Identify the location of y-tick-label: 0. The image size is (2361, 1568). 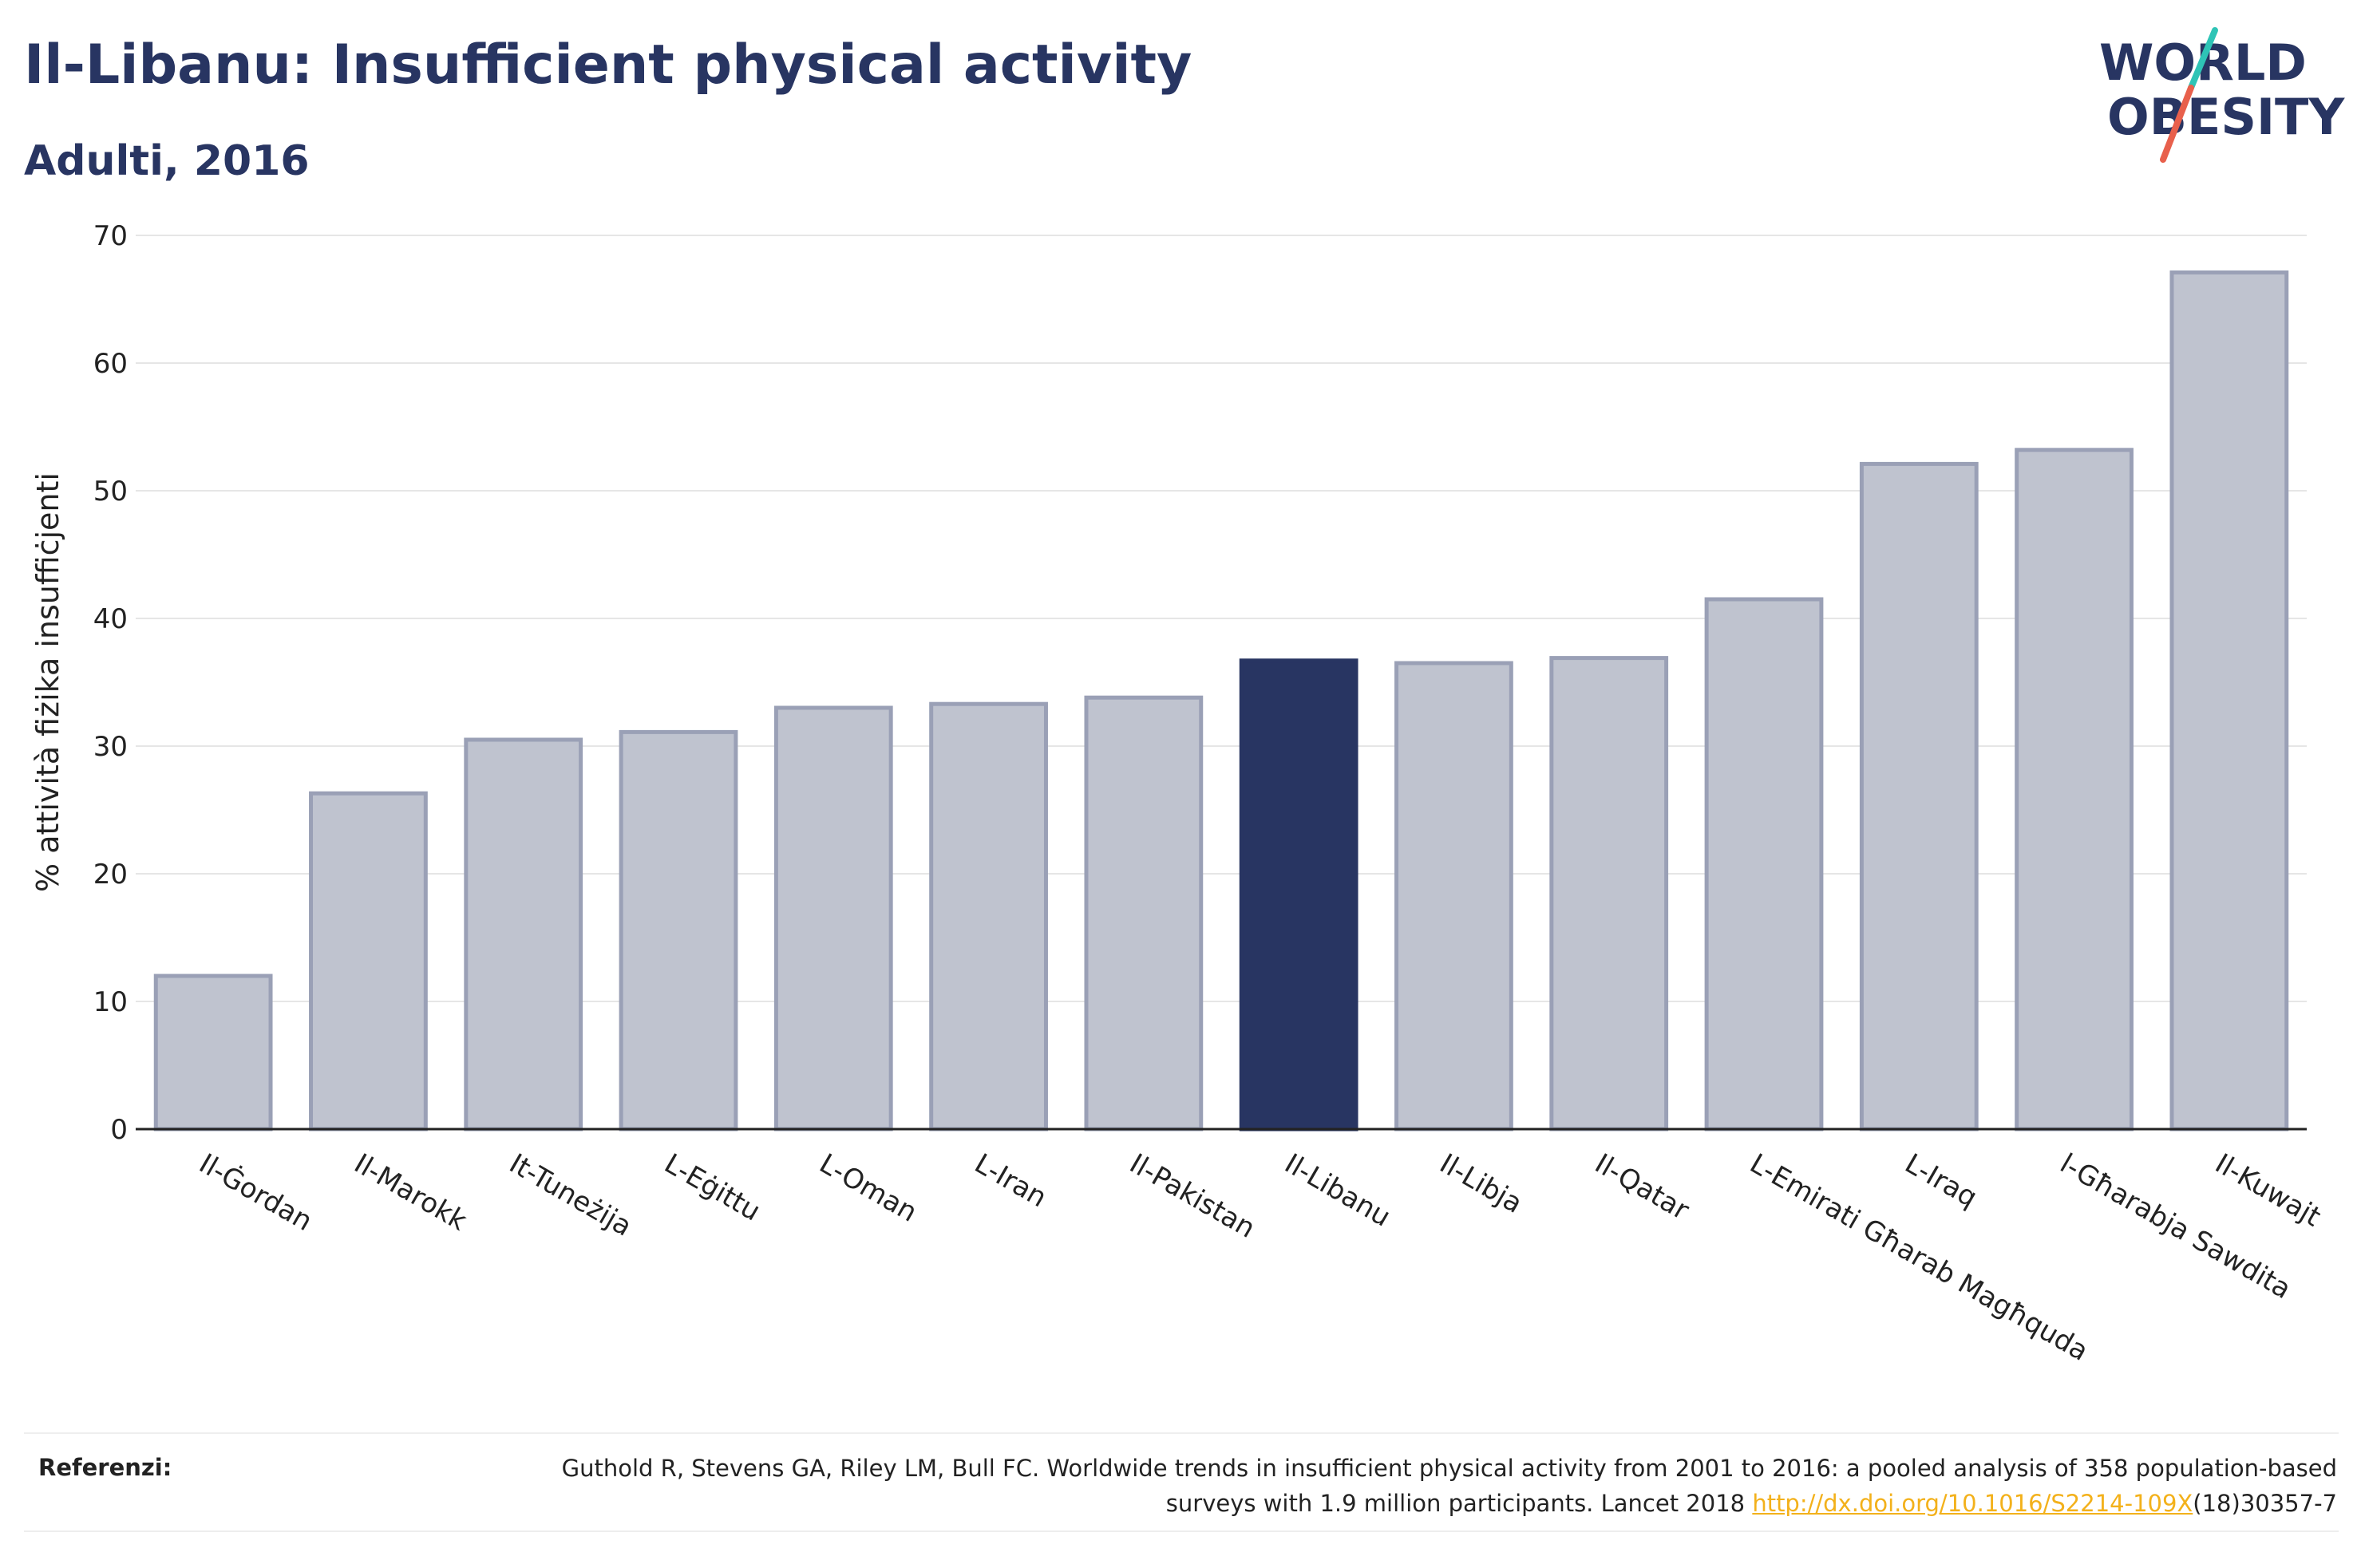
(119, 1130).